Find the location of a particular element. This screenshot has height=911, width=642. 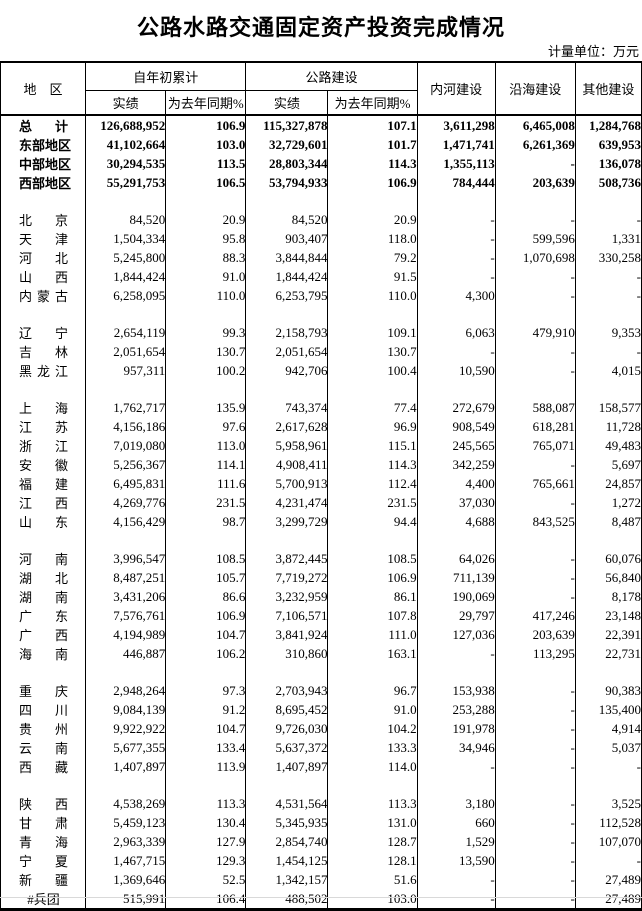

header-row-2: 实绩 为去年同期% 实绩 为去年同期% is located at coordinates (321, 103).